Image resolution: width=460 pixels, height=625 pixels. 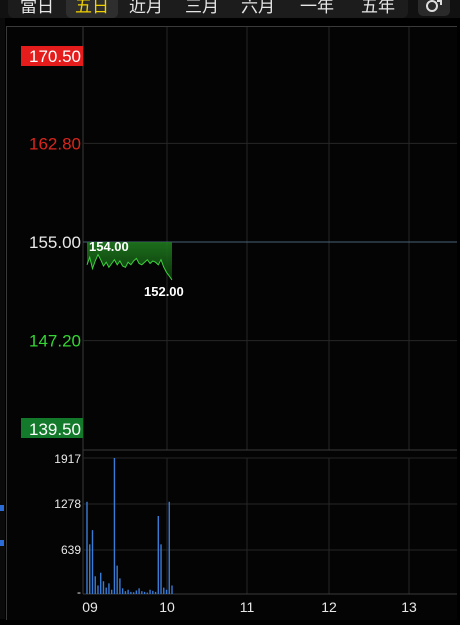 What do you see at coordinates (109, 246) in the screenshot?
I see `high-price-annotation: 154.00` at bounding box center [109, 246].